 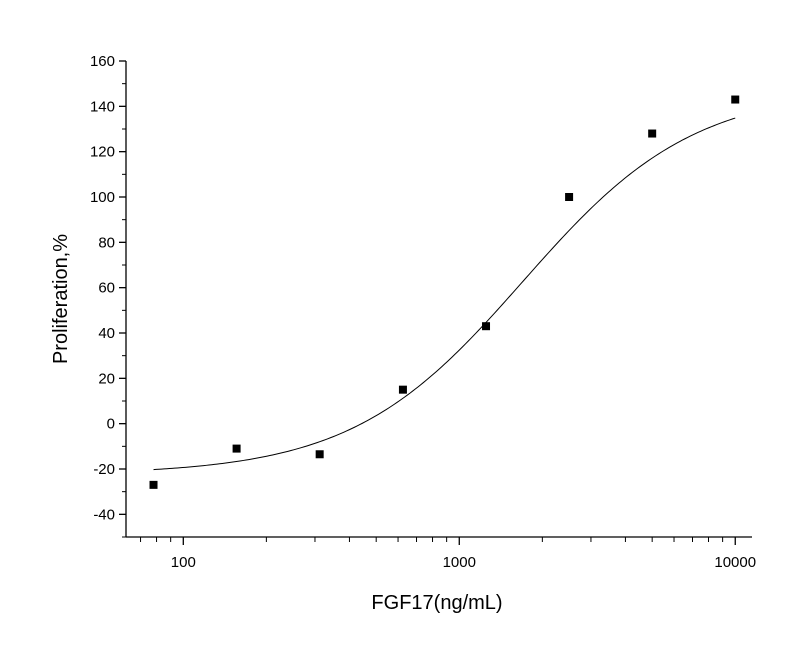 I want to click on y-axis-title: Proliferation,%, so click(x=61, y=299).